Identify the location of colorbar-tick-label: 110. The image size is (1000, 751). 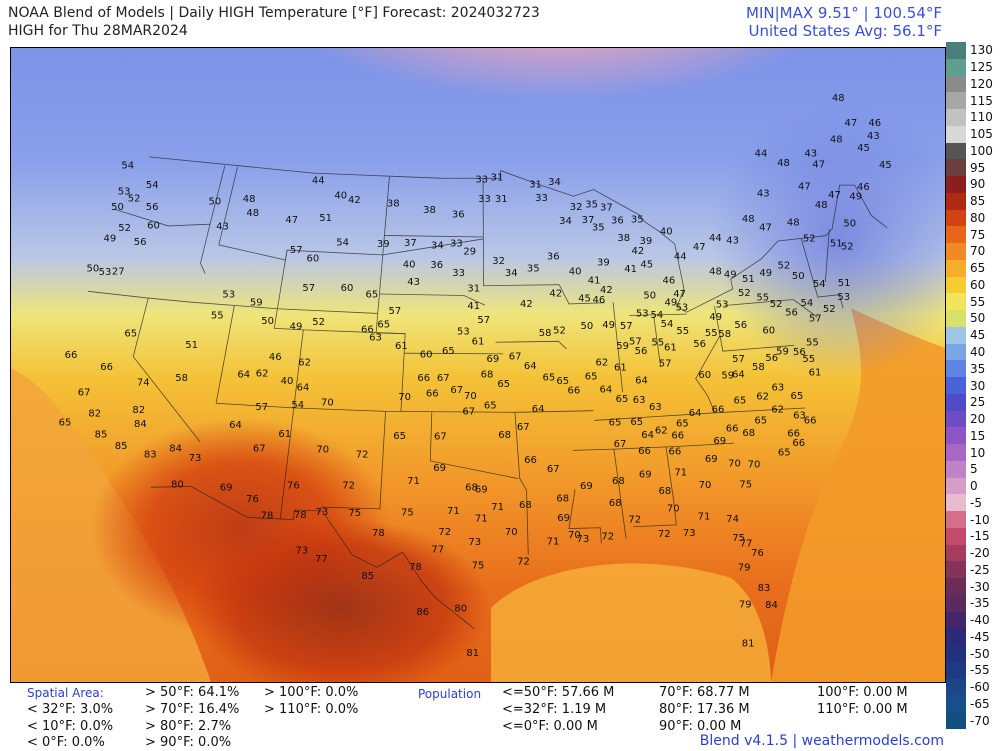
(981, 117).